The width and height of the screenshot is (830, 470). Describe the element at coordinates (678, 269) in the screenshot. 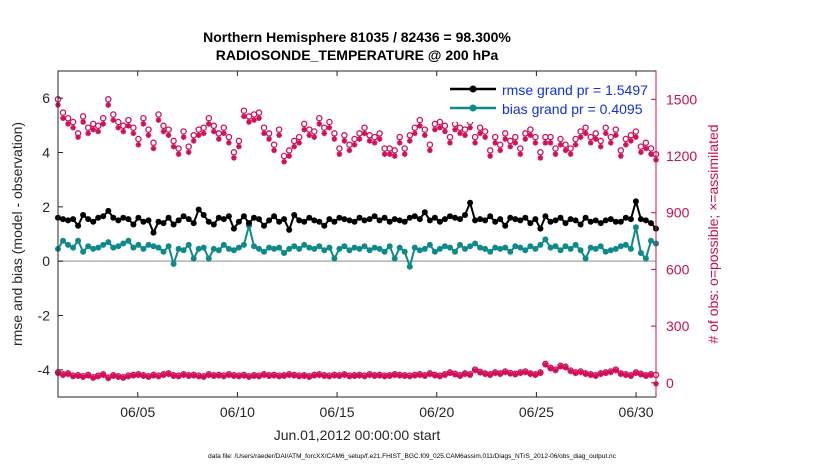

I see `y-tick-label-right: 600` at that location.